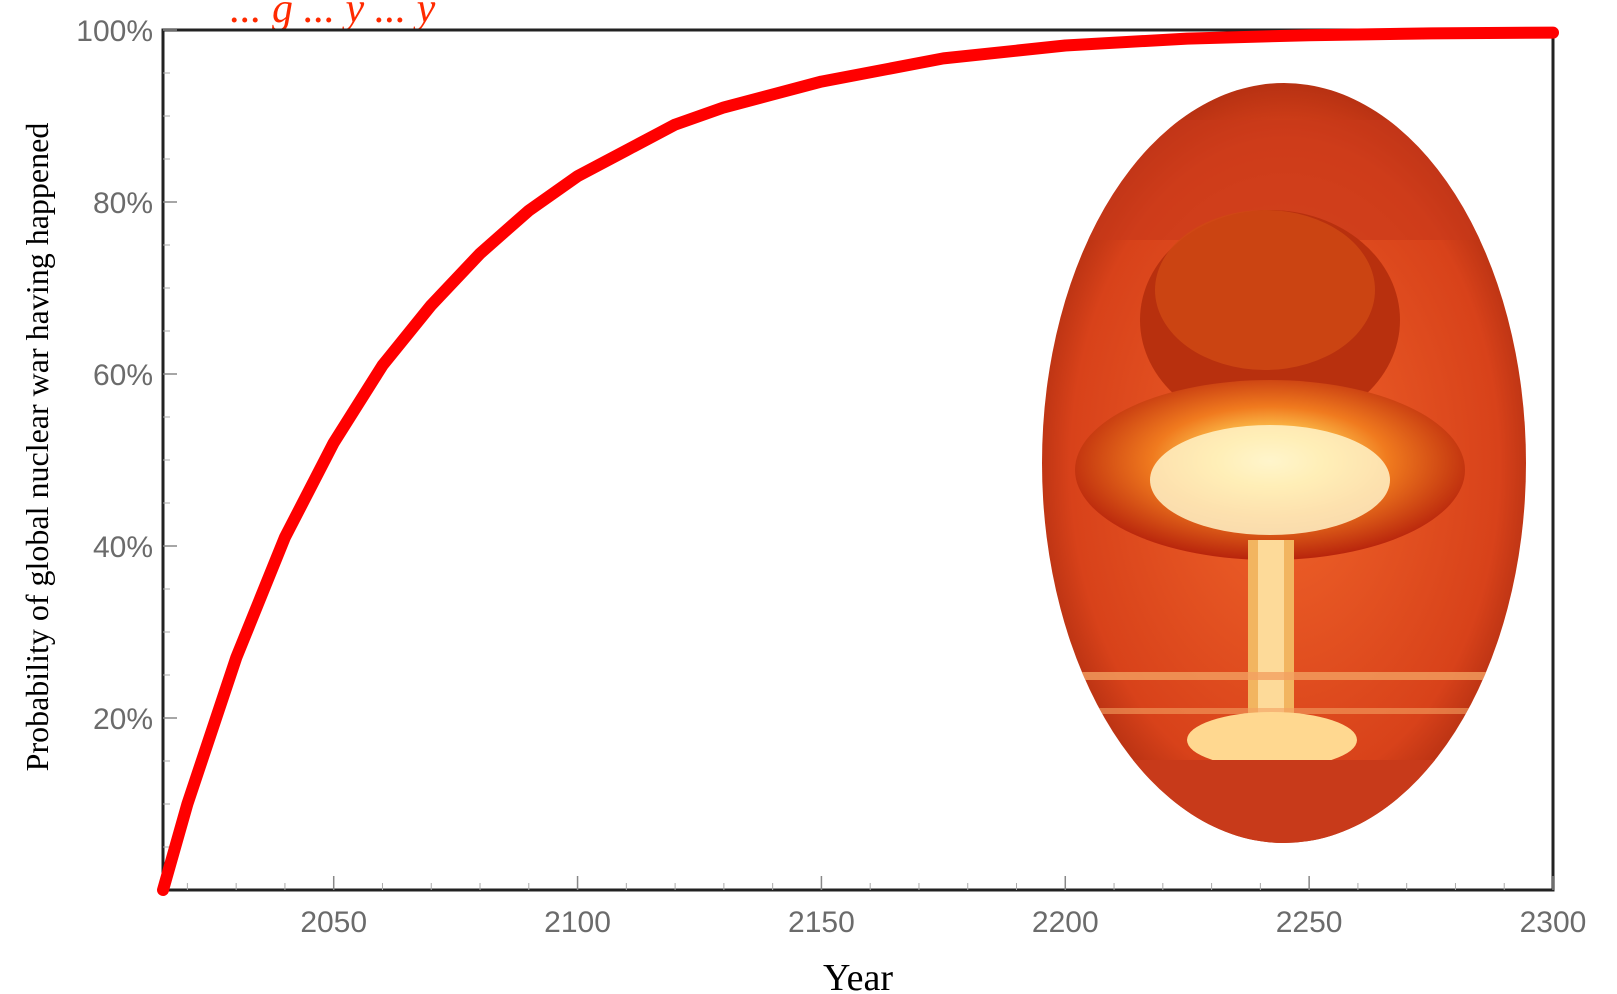 This screenshot has width=1617, height=994. I want to click on y-minor-ticks, so click(166, 460).